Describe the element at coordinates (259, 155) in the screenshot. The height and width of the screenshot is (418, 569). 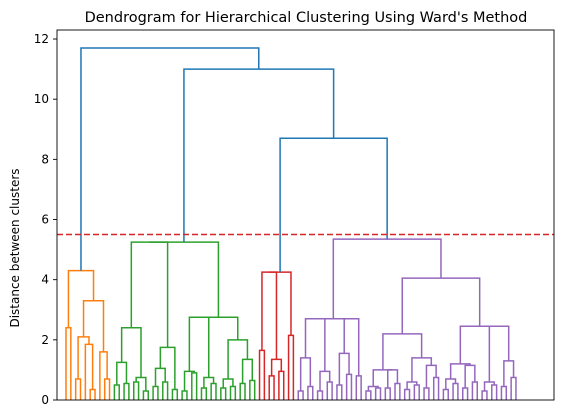
I see `link-B2` at that location.